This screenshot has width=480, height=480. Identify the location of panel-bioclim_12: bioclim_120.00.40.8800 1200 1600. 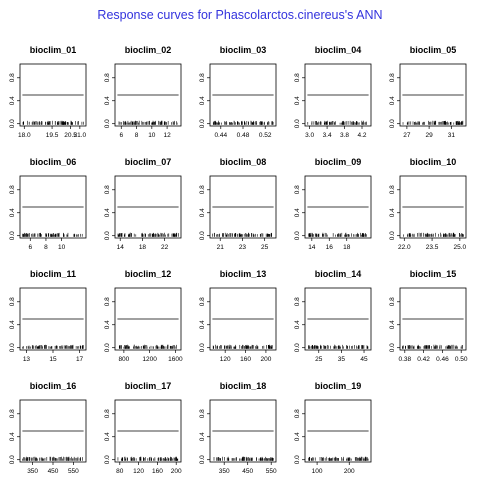
(143, 316).